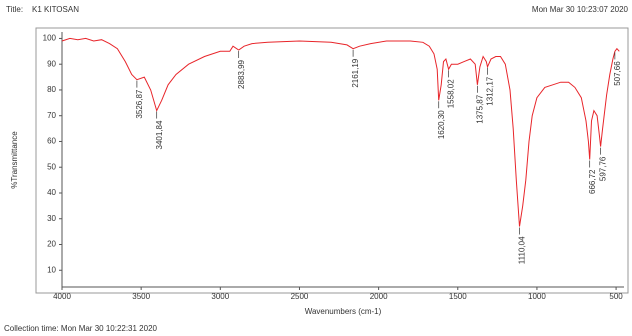 The height and width of the screenshot is (336, 632). I want to click on y-tick-label: 40, so click(51, 192).